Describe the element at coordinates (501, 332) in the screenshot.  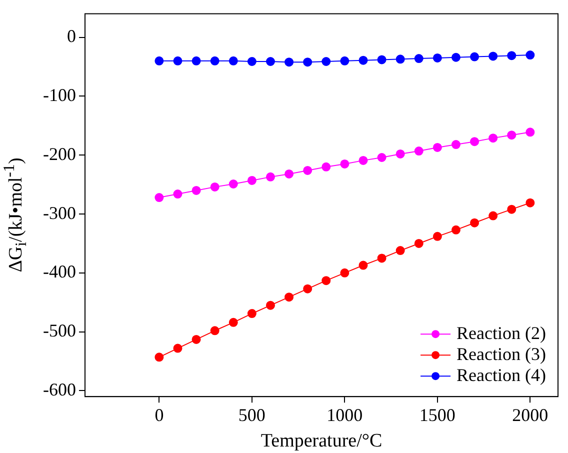
I see `legend-label: Reaction (2)` at that location.